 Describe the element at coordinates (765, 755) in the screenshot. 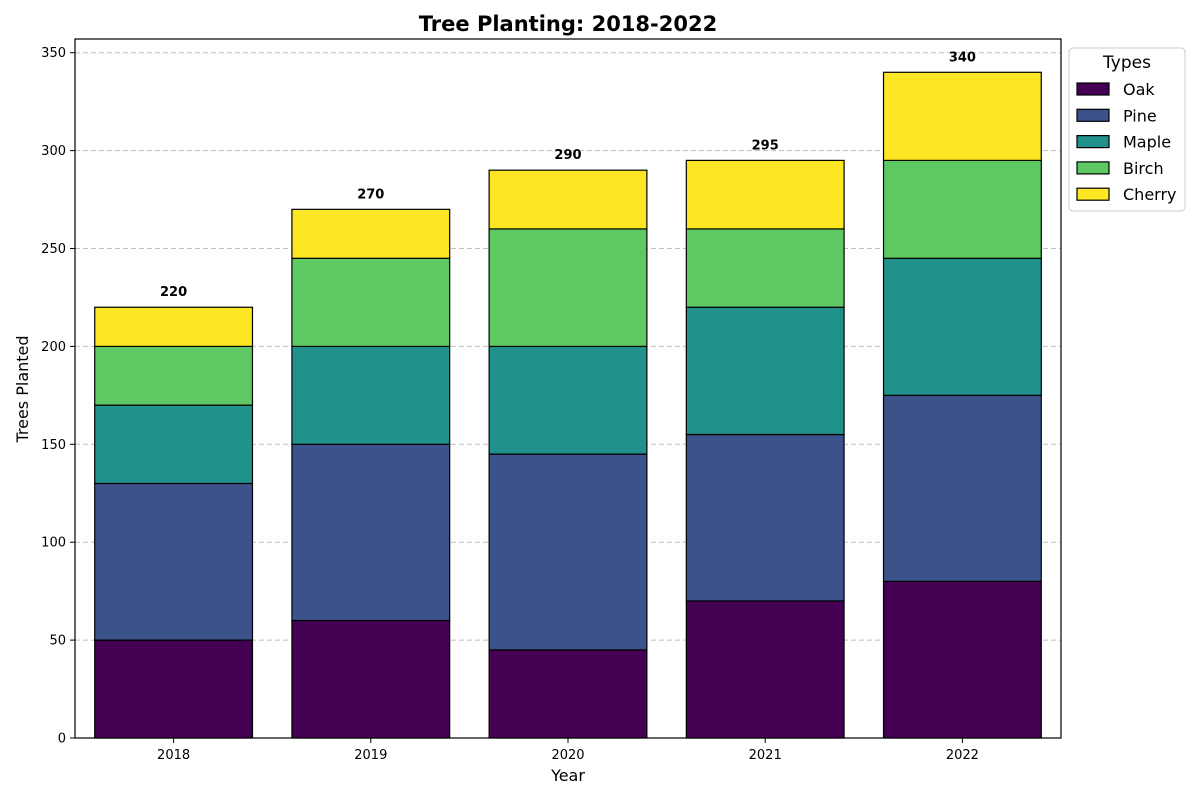

I see `x-tick-label-2021: 2021` at that location.